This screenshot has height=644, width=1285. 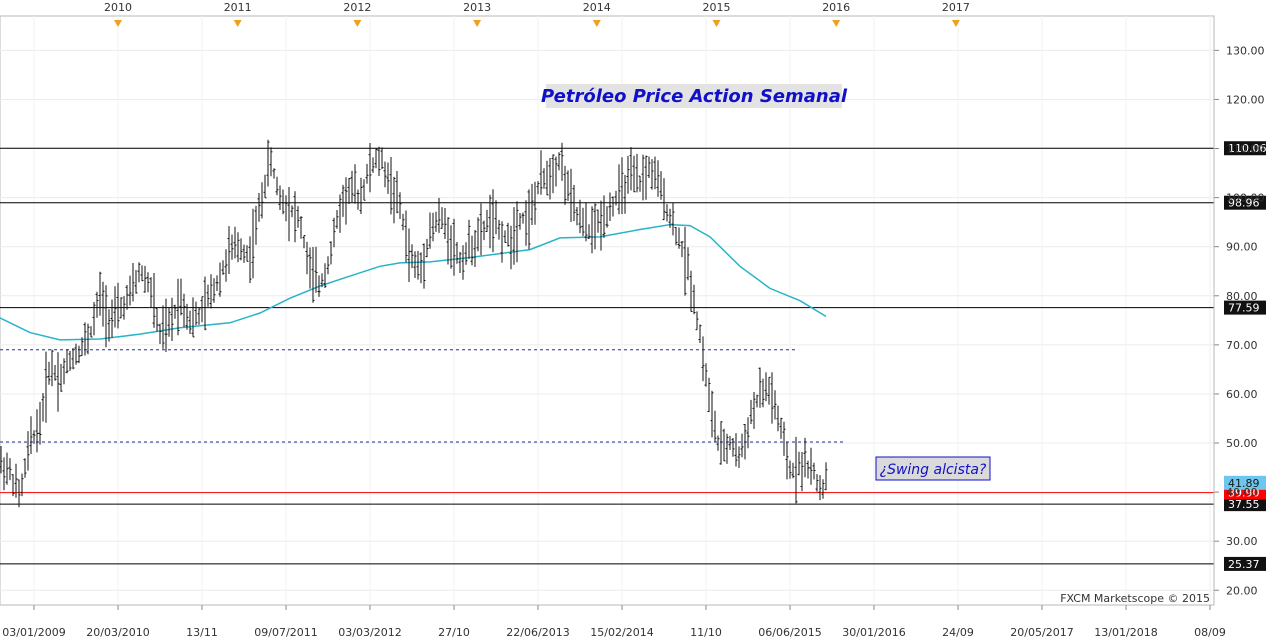 What do you see at coordinates (537, 632) in the screenshot?
I see `x-tick-label: 22/06/2013` at bounding box center [537, 632].